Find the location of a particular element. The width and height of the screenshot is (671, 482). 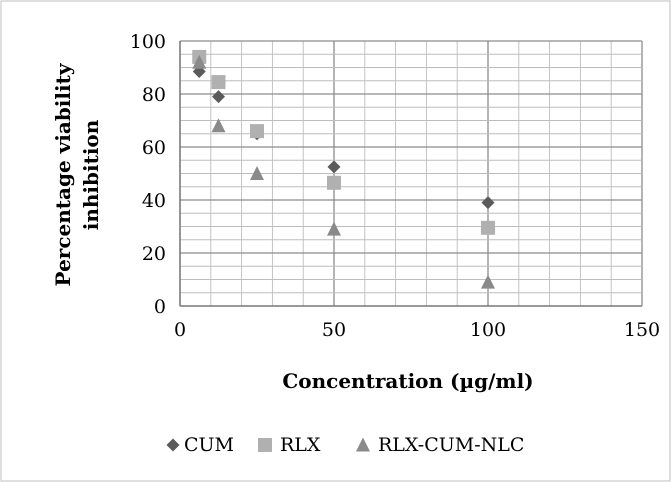

y-tick-label: 0 is located at coordinates (160, 307).